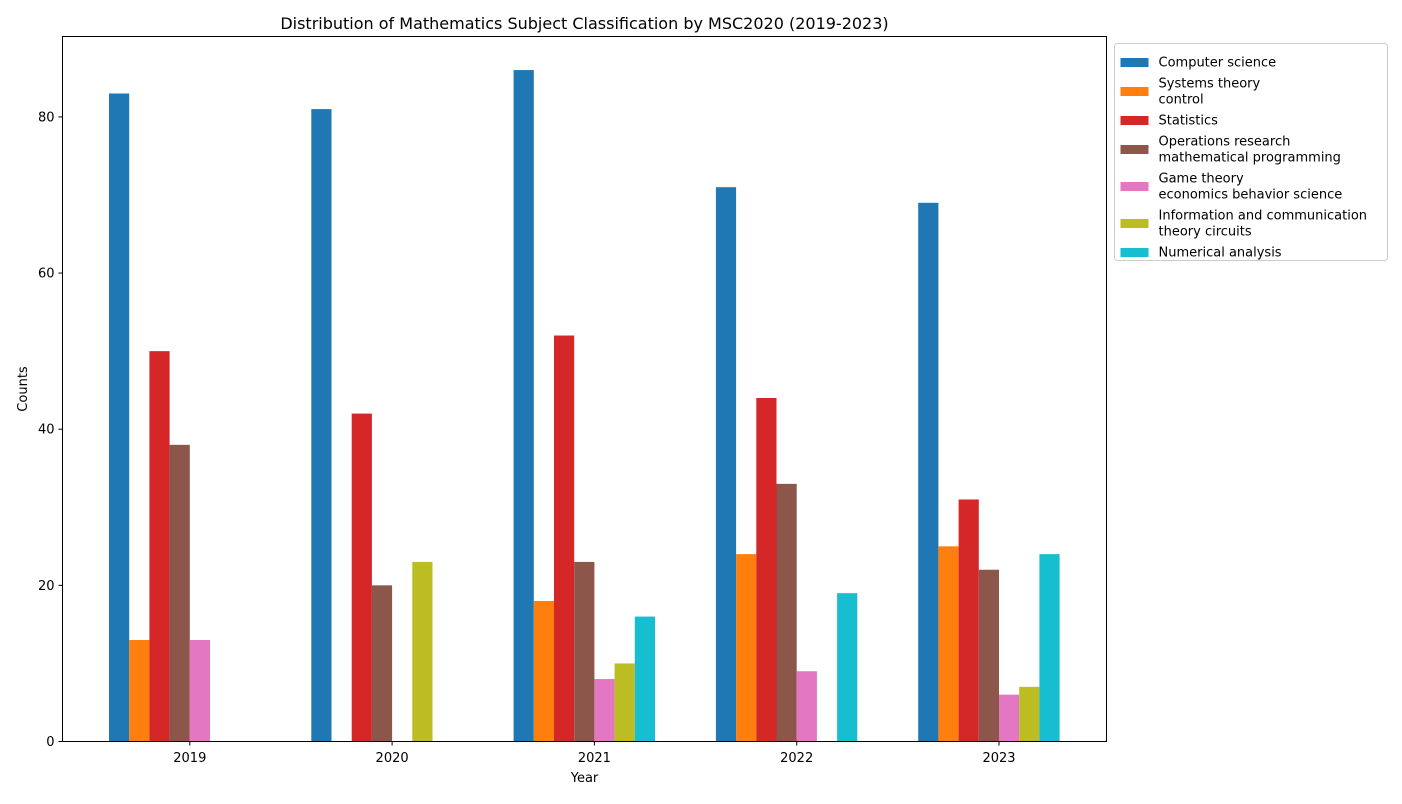 This screenshot has height=804, width=1402. What do you see at coordinates (1210, 84) in the screenshot?
I see `legend-label: Systems theory` at bounding box center [1210, 84].